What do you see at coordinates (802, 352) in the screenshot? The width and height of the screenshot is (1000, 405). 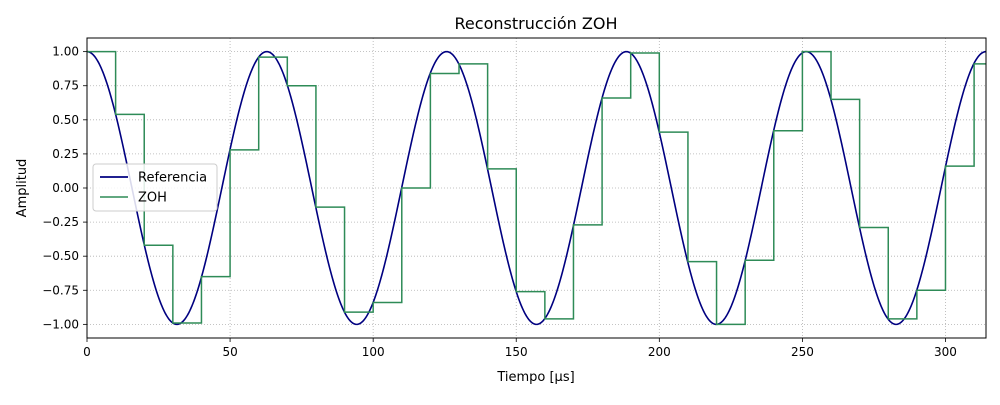 I see `x-tick-label: 250` at bounding box center [802, 352].